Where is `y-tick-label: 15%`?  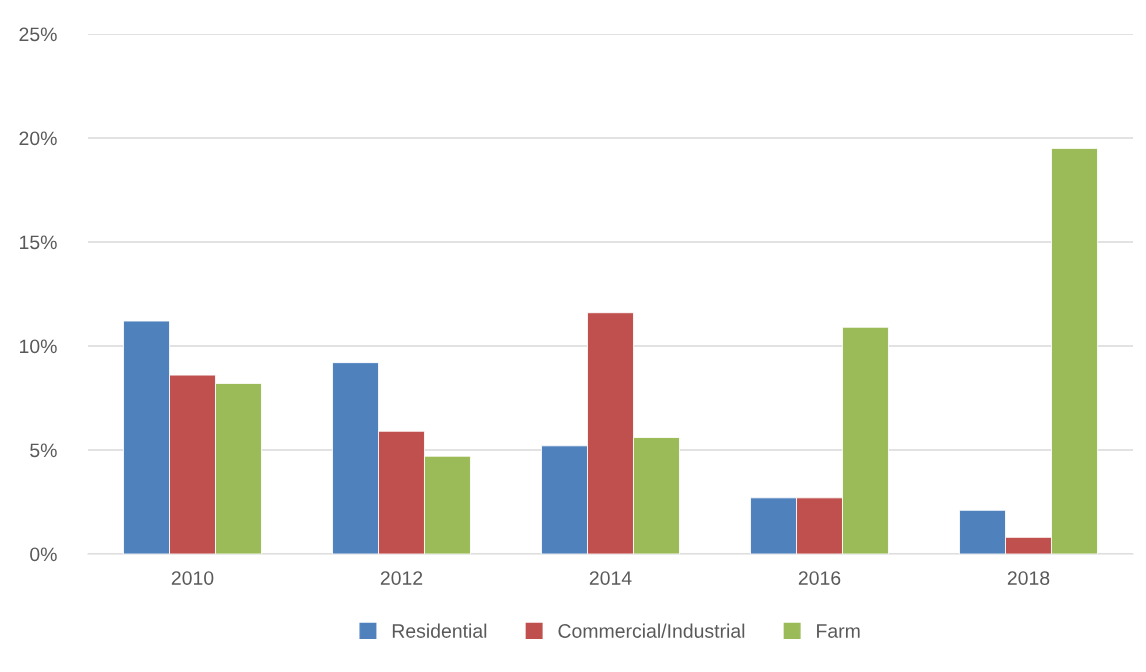 y-tick-label: 15% is located at coordinates (38, 242).